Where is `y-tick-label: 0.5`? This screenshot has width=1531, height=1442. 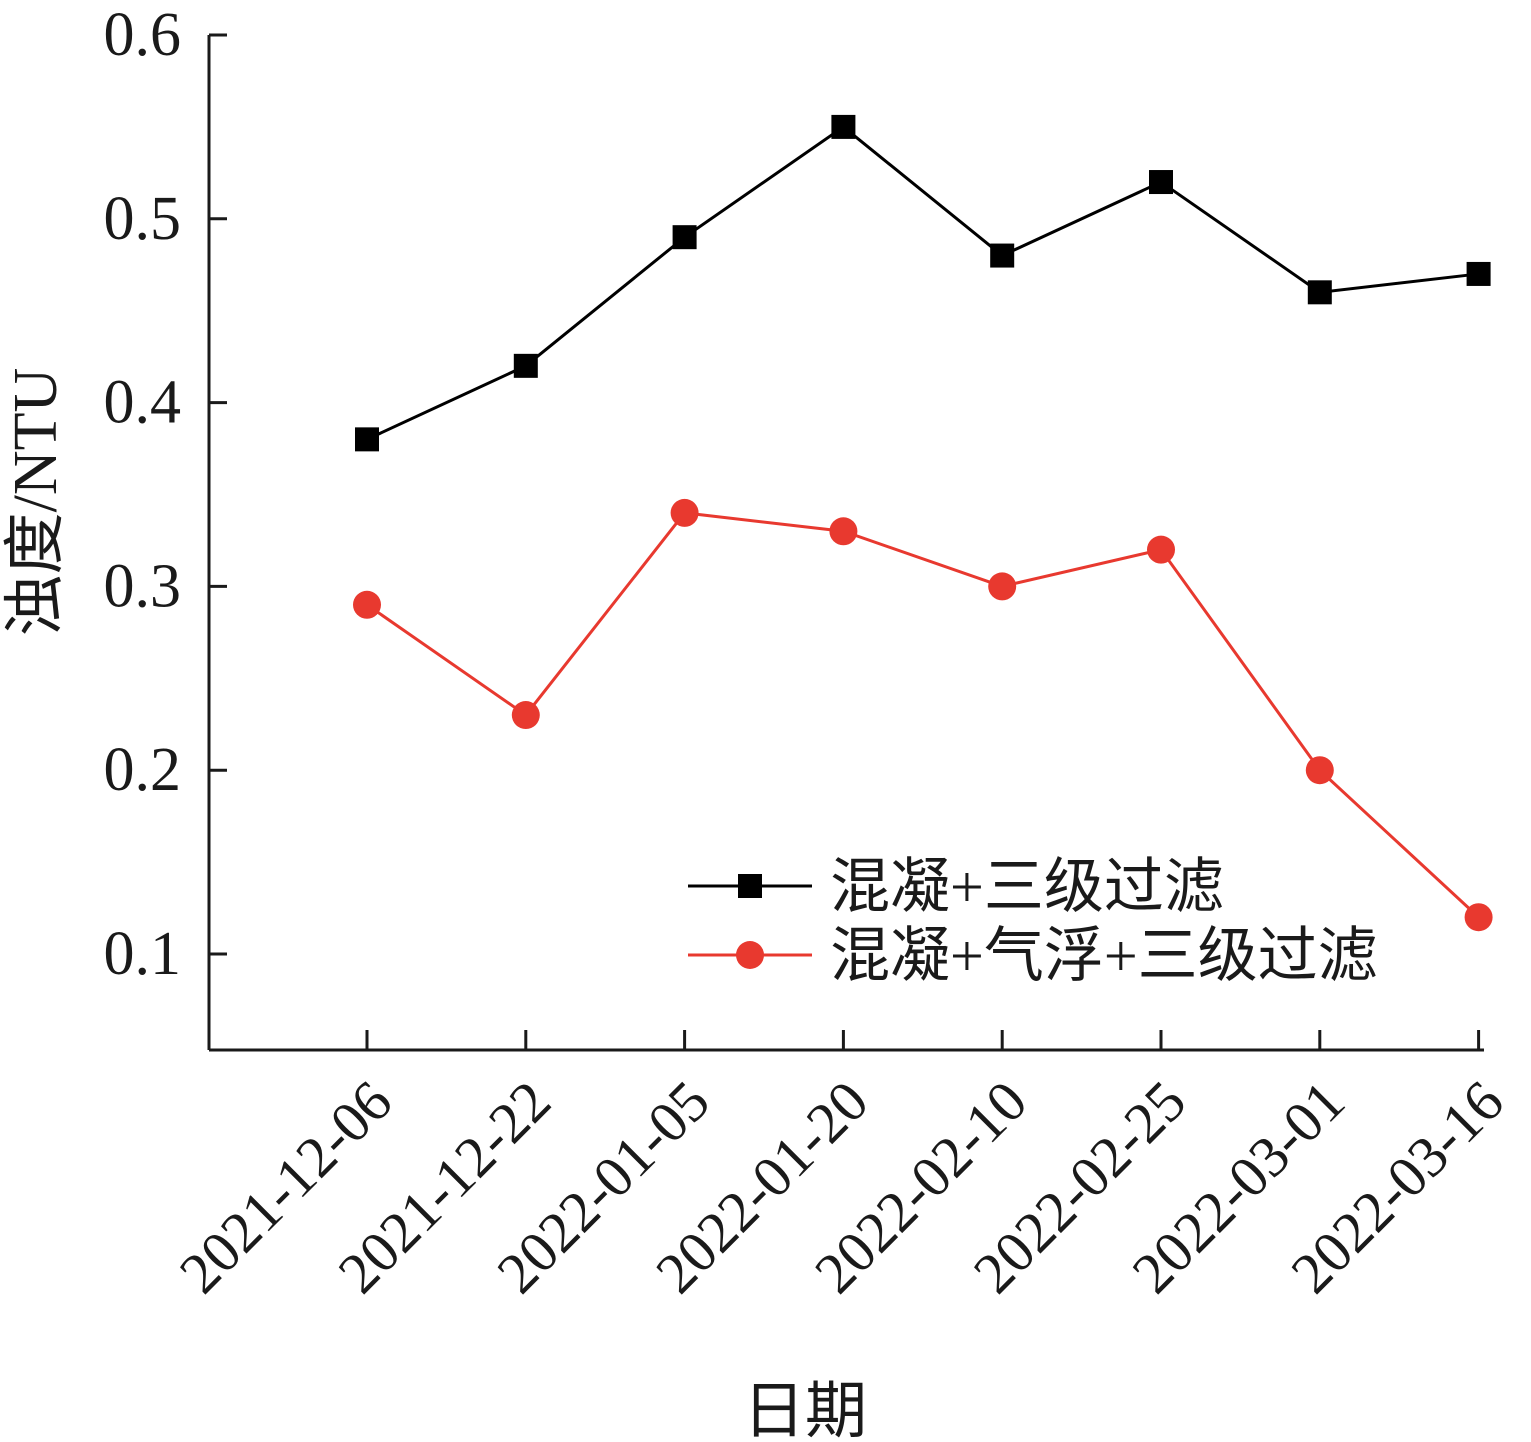
y-tick-label: 0.5 is located at coordinates (143, 219).